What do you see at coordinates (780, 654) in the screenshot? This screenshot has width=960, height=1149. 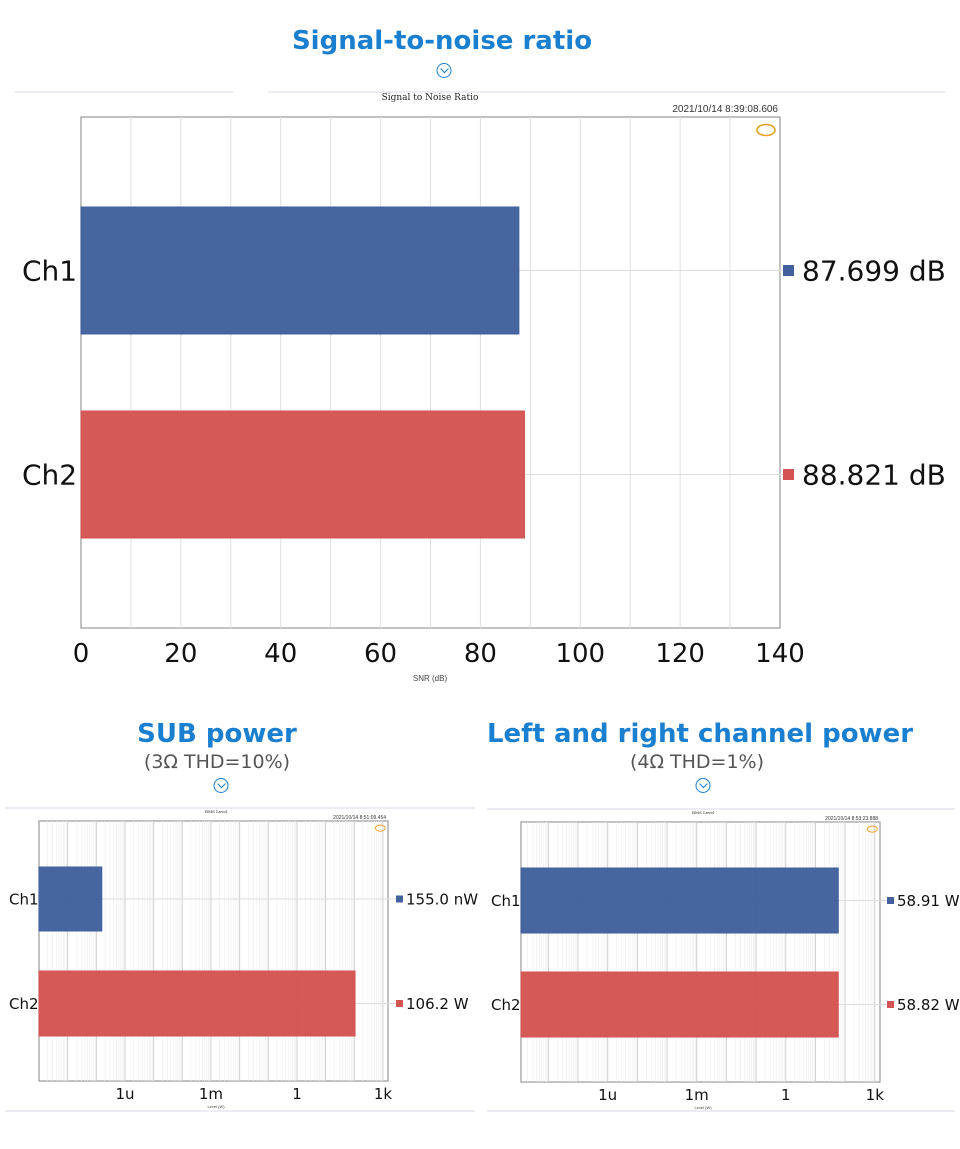 I see `x-tick-label: 140` at bounding box center [780, 654].